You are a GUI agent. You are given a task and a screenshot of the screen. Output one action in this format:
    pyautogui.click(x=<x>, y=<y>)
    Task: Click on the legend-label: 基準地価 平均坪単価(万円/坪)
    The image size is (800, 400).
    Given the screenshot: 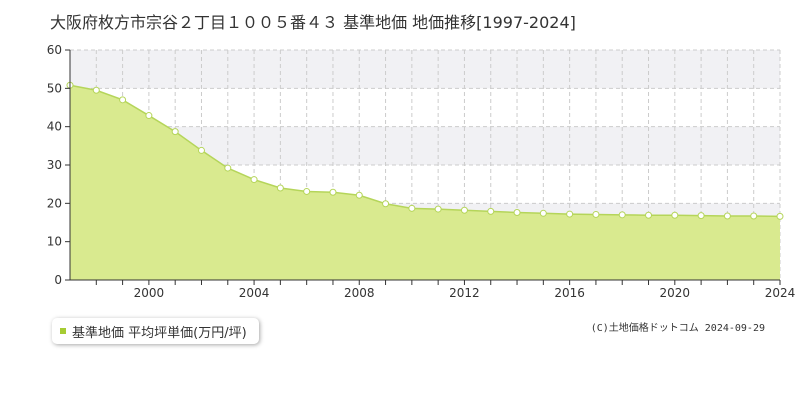 What is the action you would take?
    pyautogui.click(x=159, y=333)
    